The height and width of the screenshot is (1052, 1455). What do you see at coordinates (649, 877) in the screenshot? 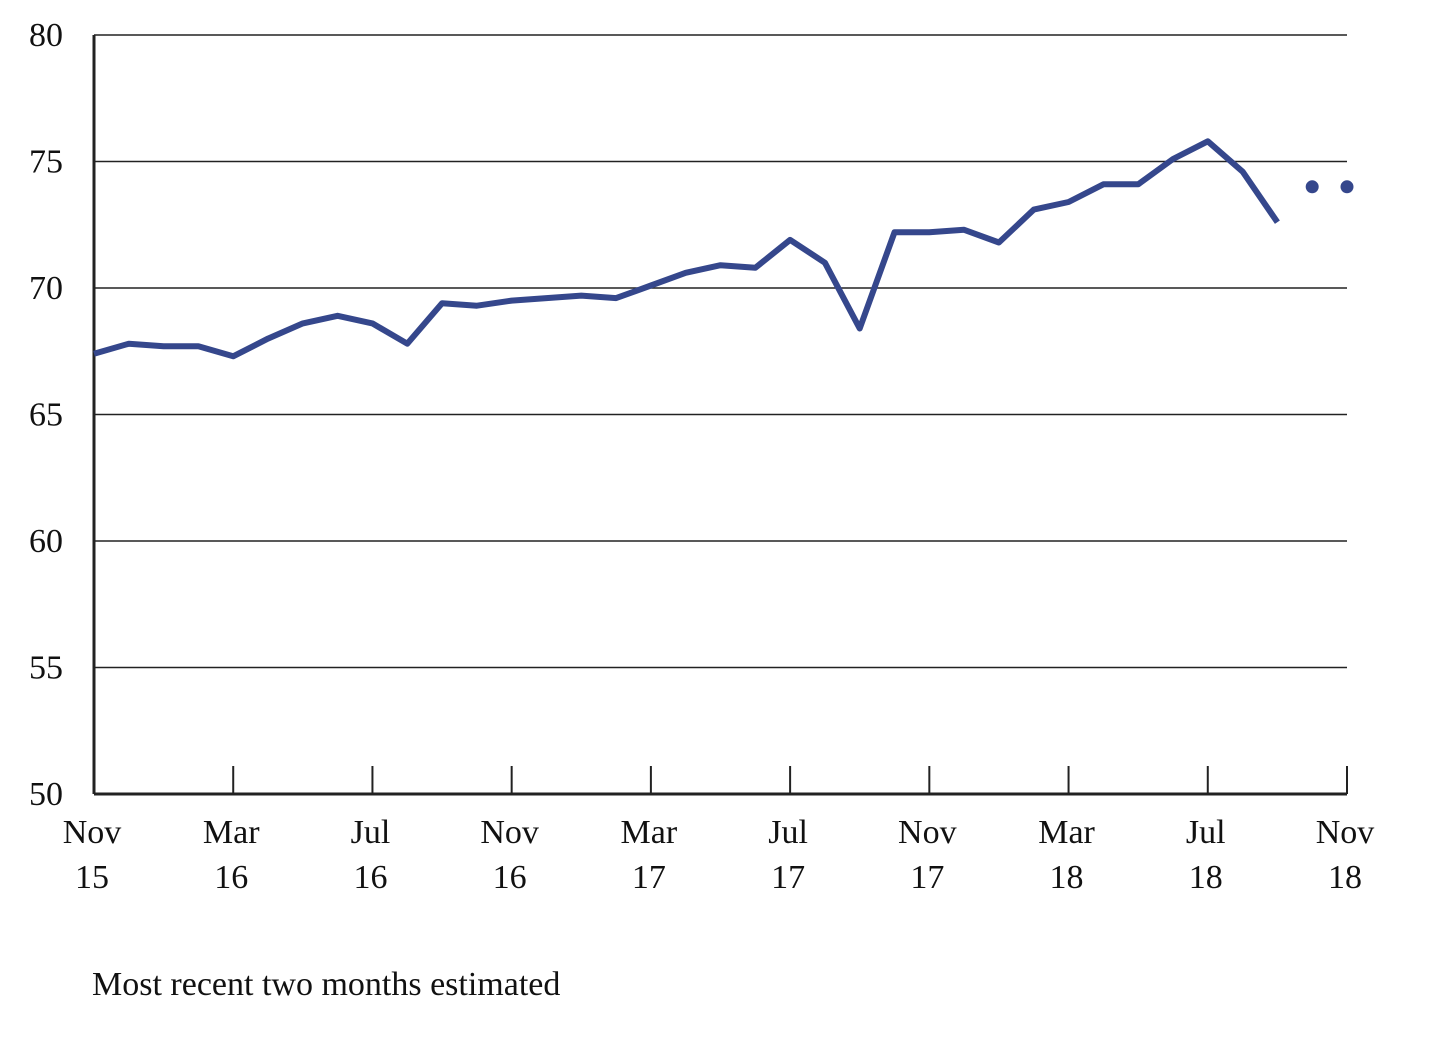
I see `x-tick-label-year-4: 17` at bounding box center [649, 877].